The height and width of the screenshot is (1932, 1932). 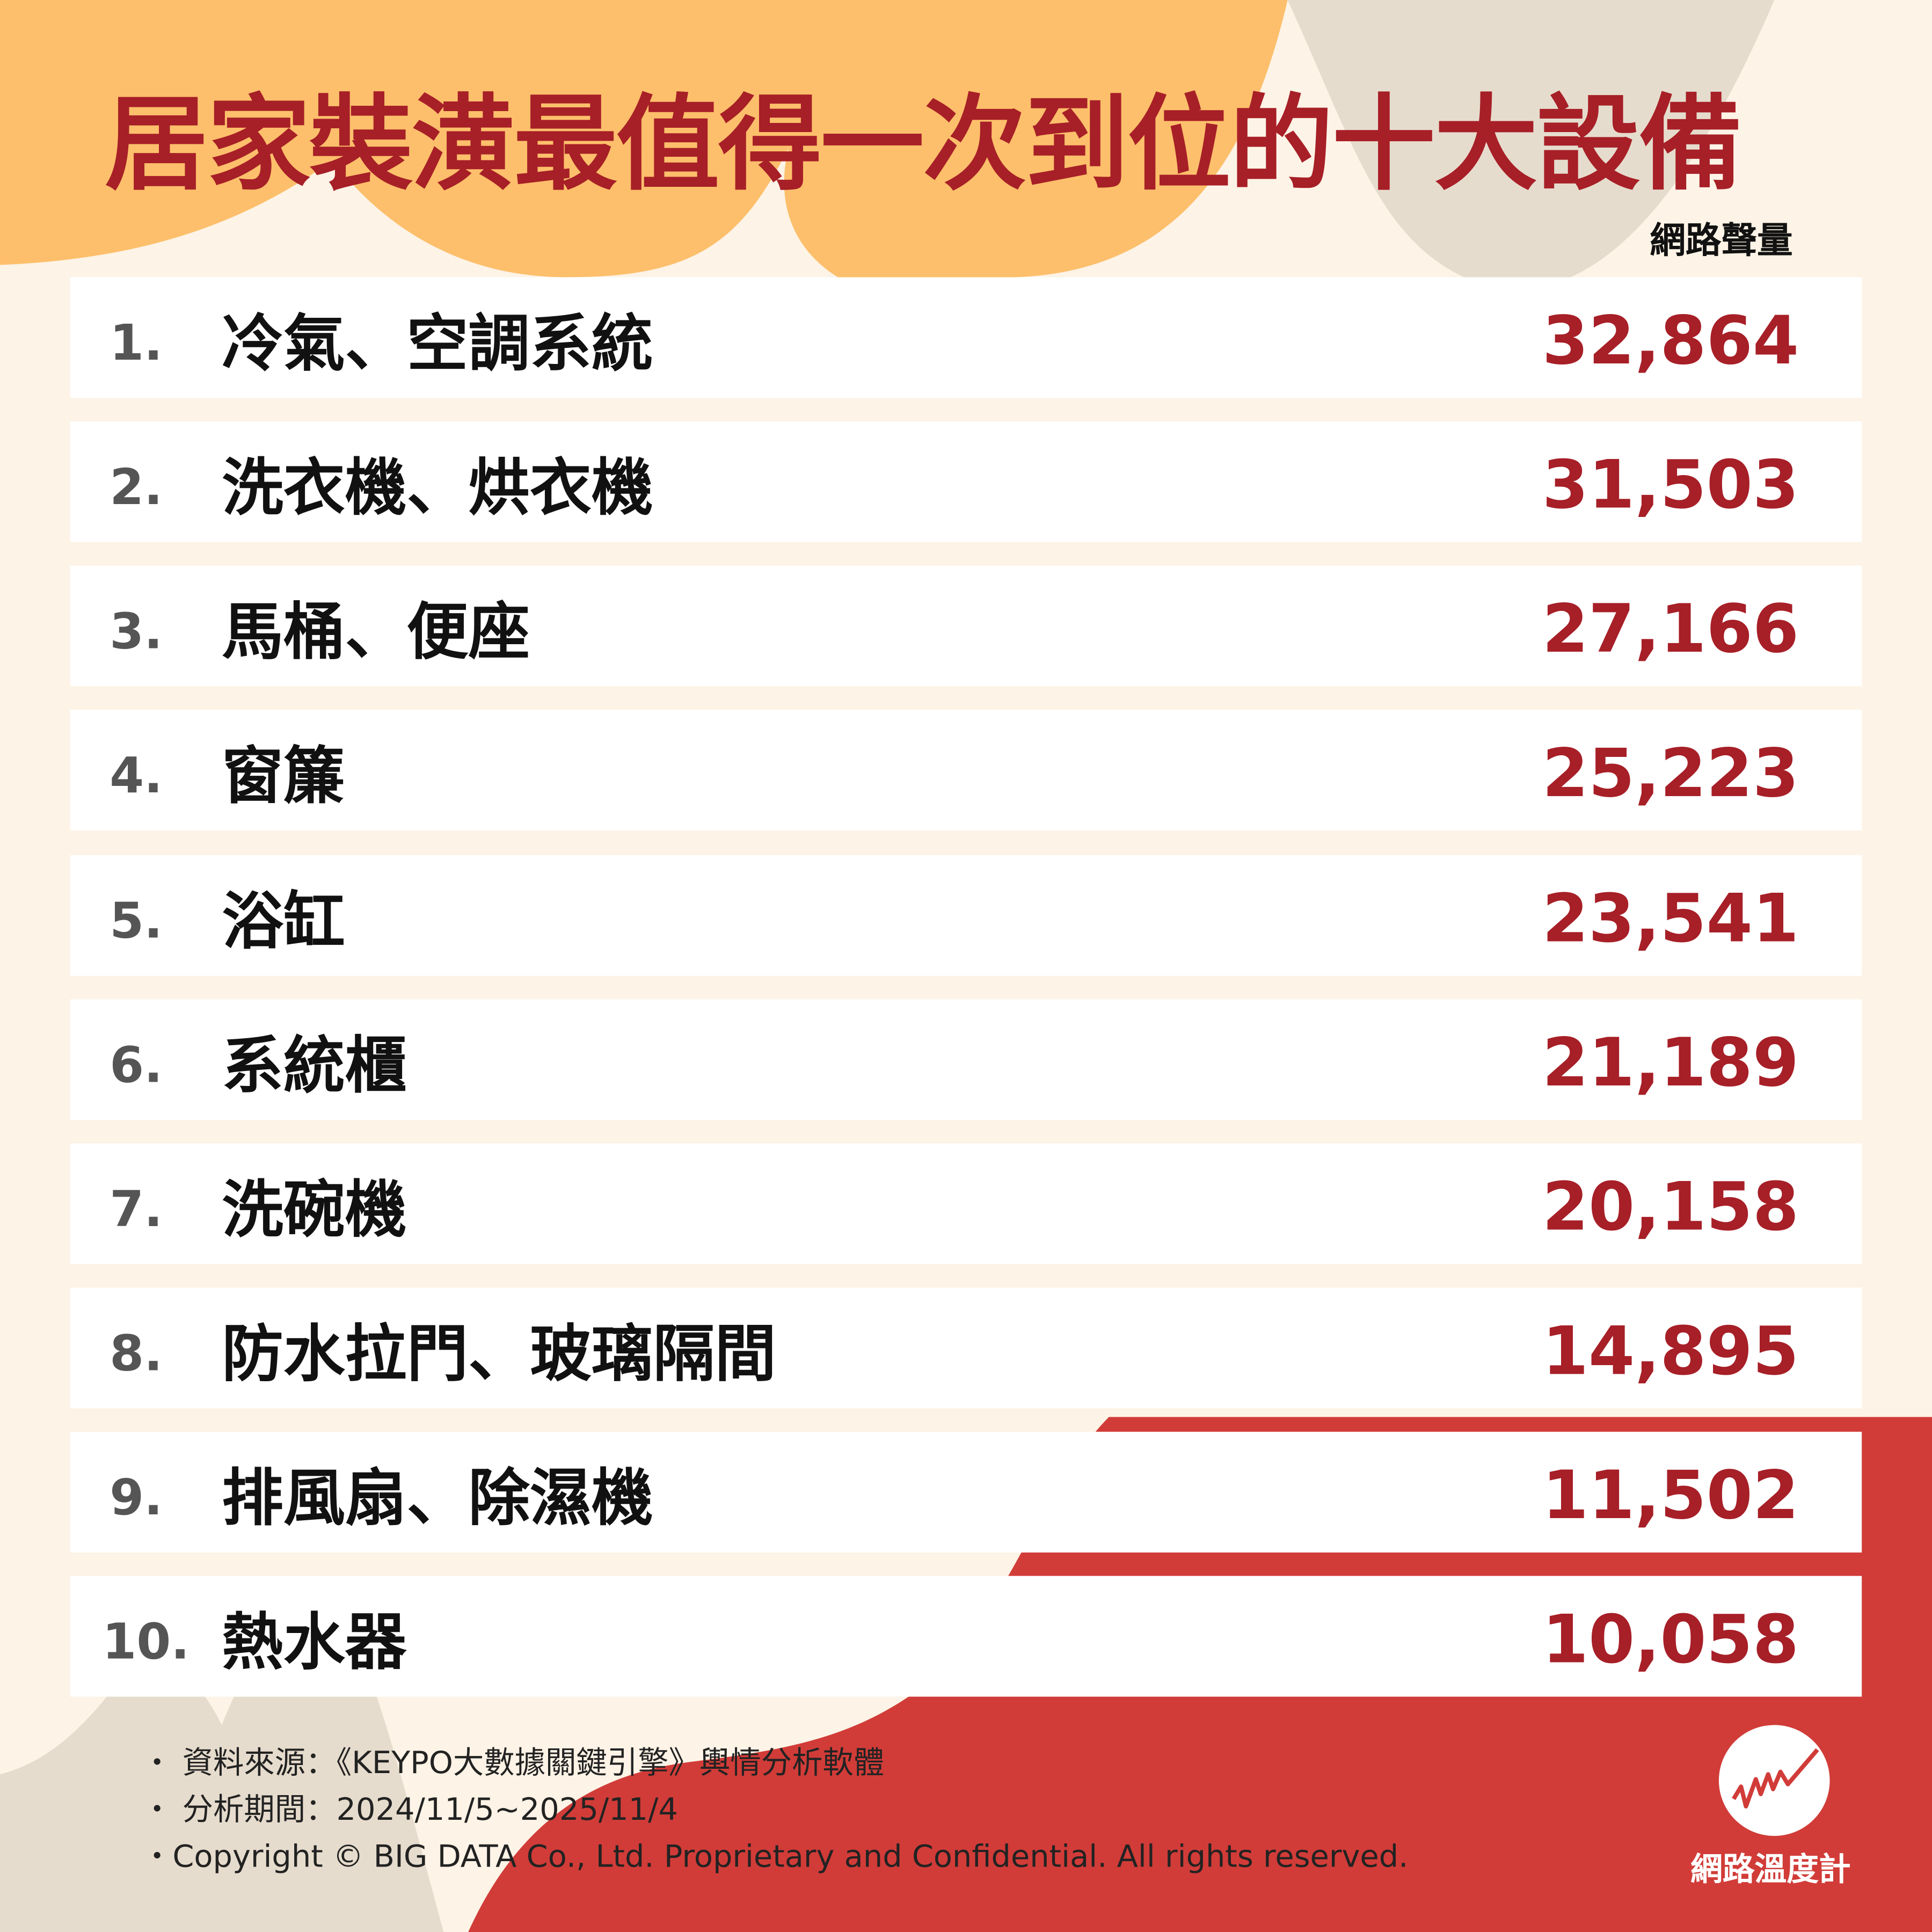 What do you see at coordinates (136, 344) in the screenshot?
I see `rank: 1.` at bounding box center [136, 344].